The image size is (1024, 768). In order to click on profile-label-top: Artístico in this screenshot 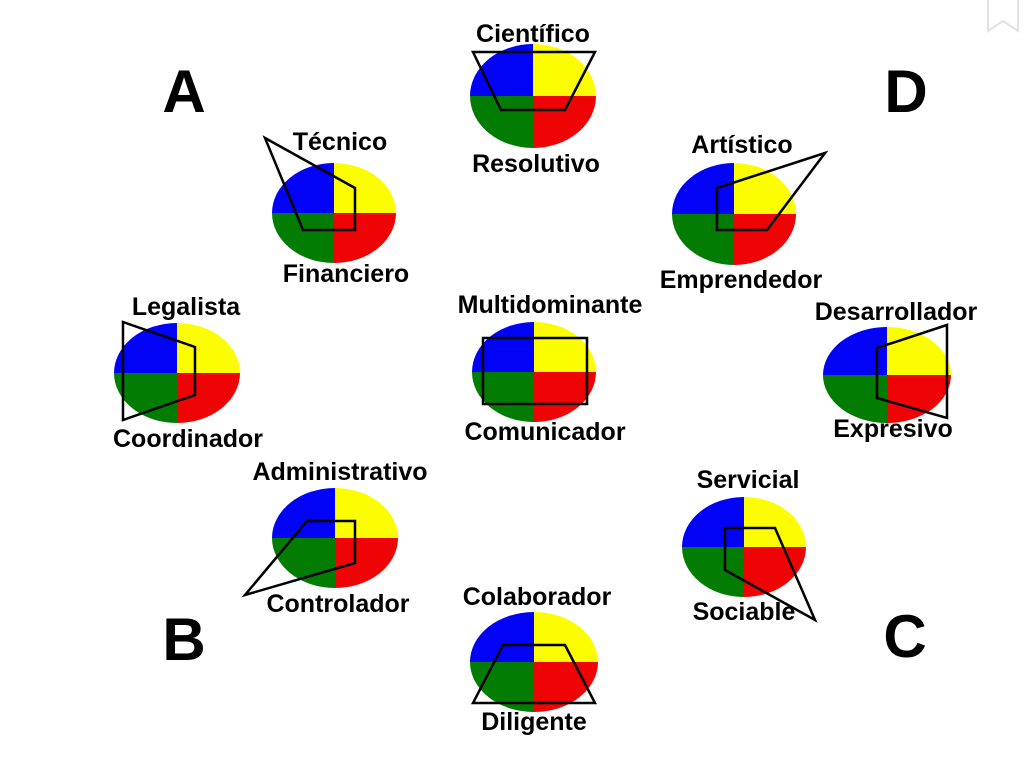, I will do `click(742, 145)`.